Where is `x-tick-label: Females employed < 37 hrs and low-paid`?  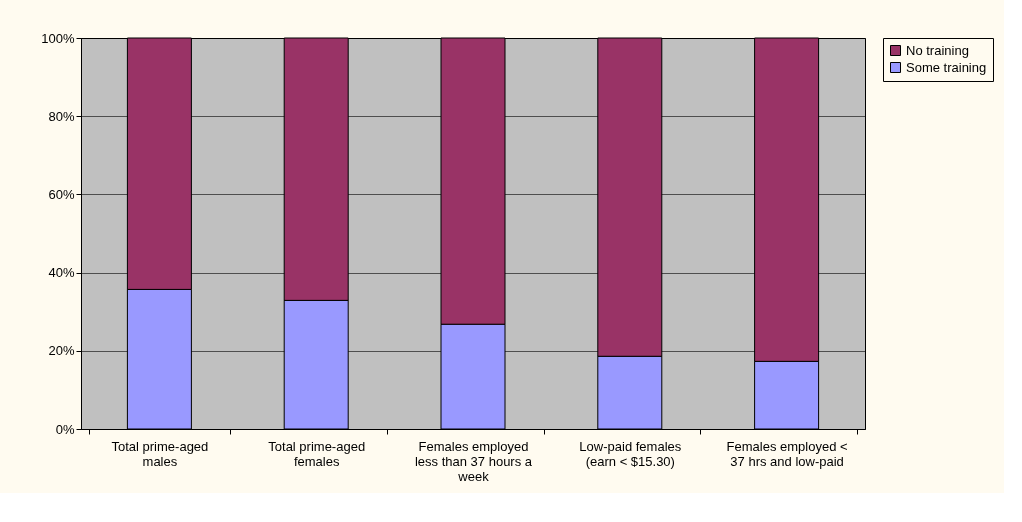
x-tick-label: Females employed < 37 hrs and low-paid is located at coordinates (787, 453).